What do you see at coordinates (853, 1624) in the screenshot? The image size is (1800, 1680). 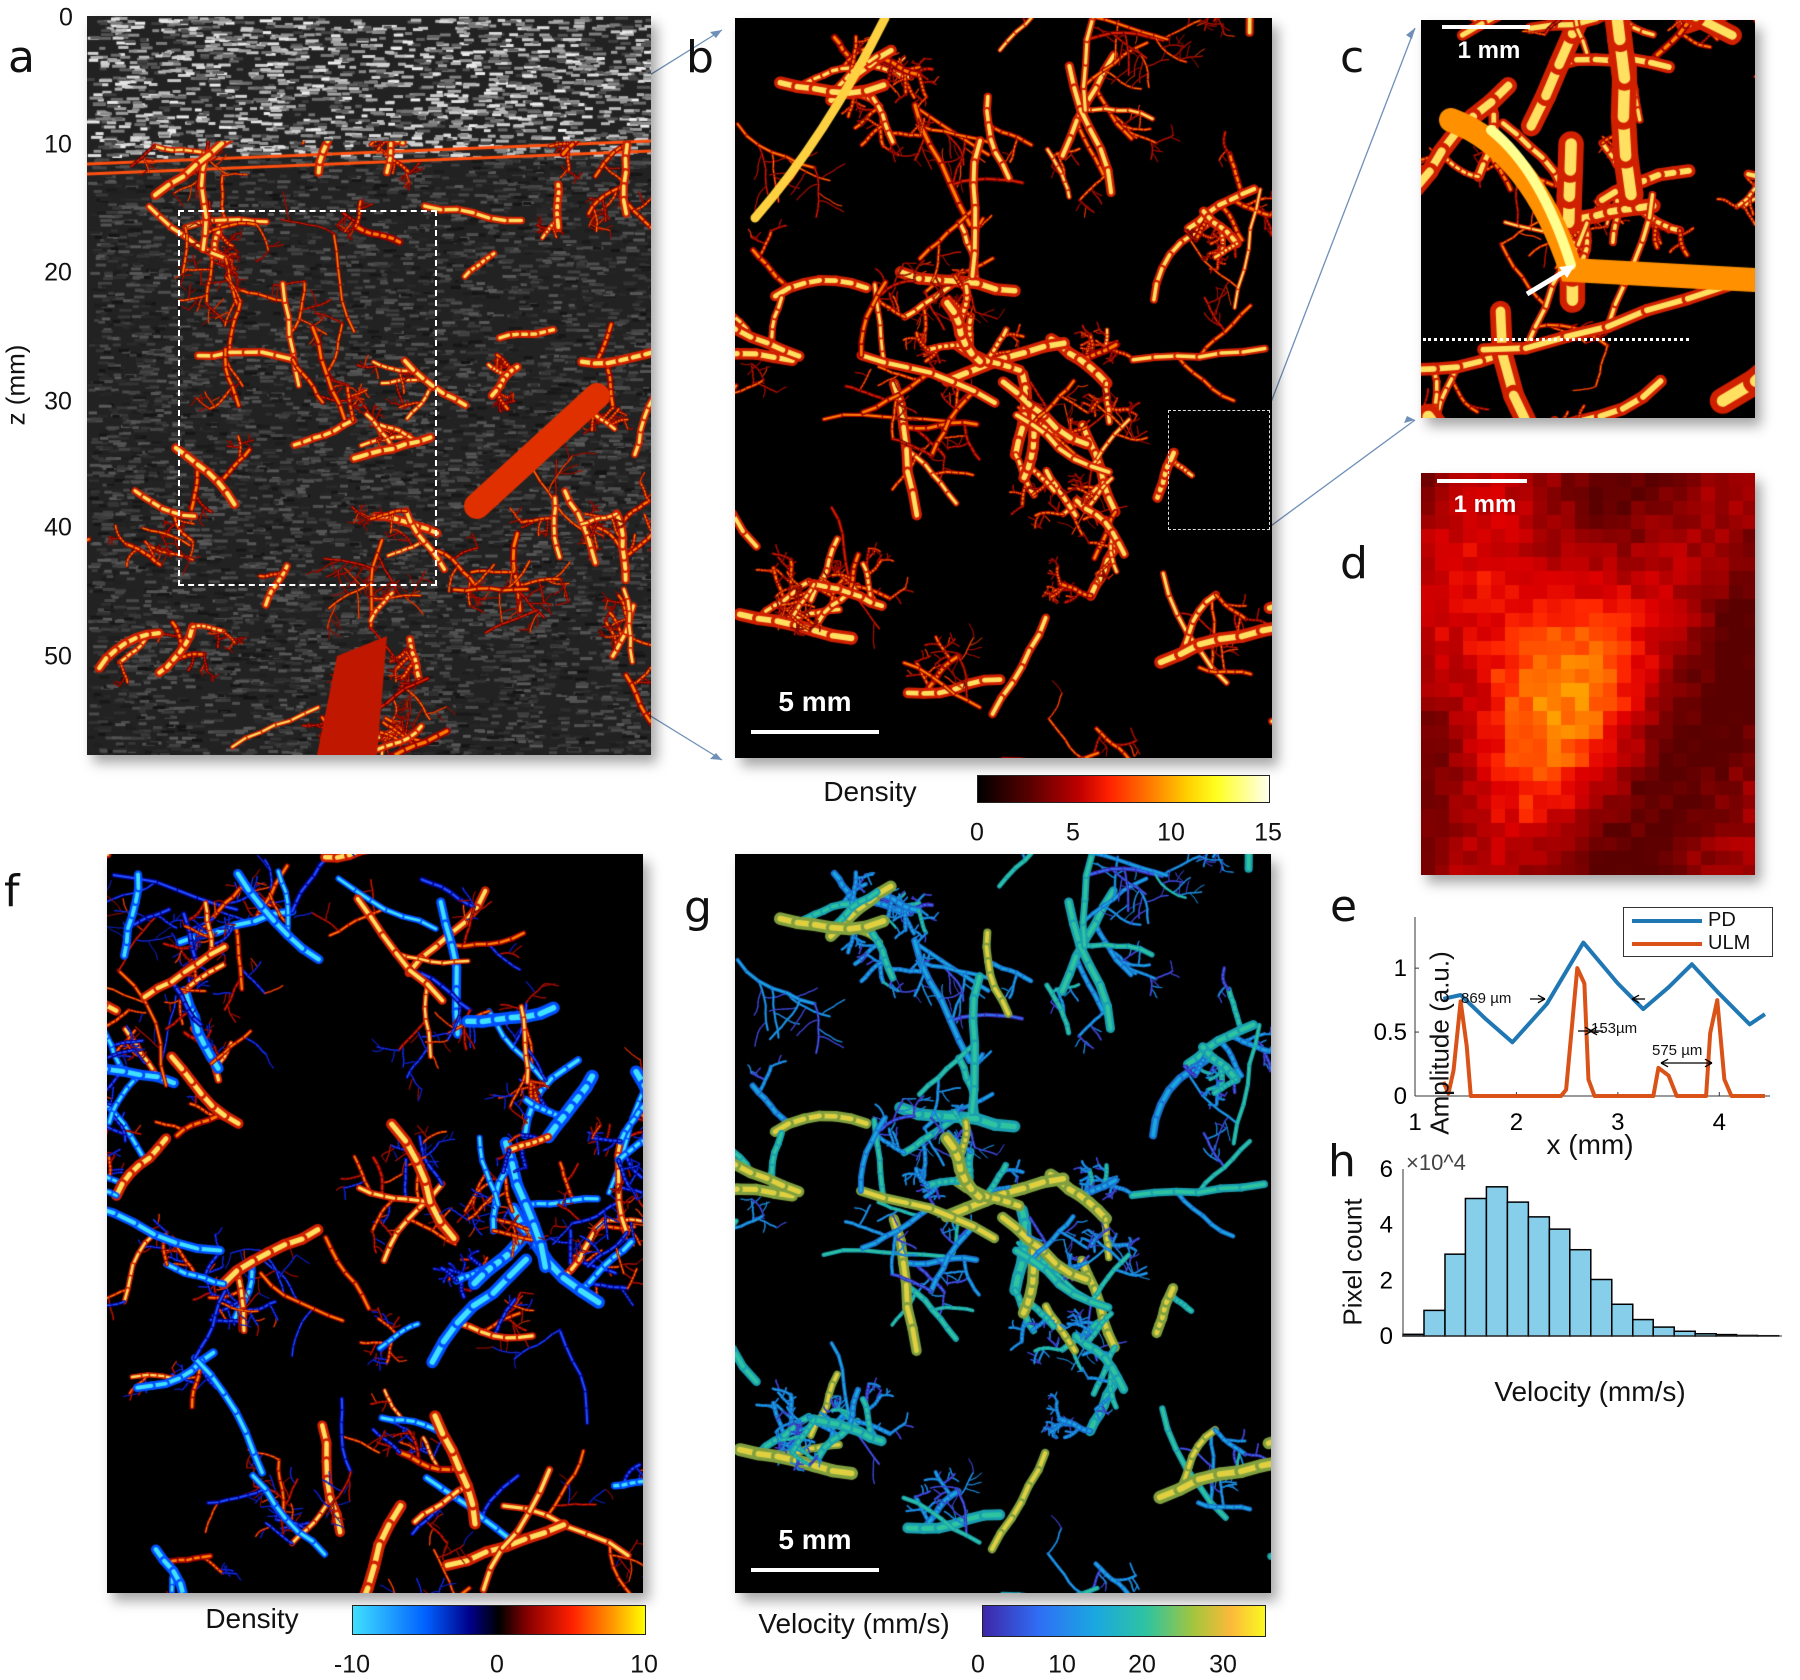 I see `colorbar-label: Velocity (mm/s)` at bounding box center [853, 1624].